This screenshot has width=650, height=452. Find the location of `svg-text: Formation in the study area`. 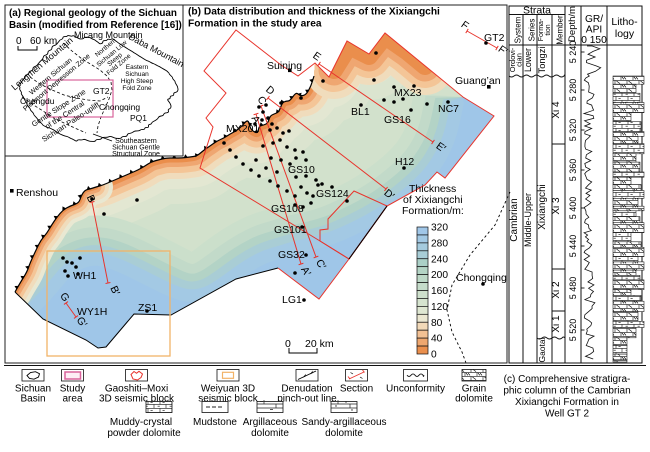

svg-text: Formation in the study area is located at coordinates (255, 24).